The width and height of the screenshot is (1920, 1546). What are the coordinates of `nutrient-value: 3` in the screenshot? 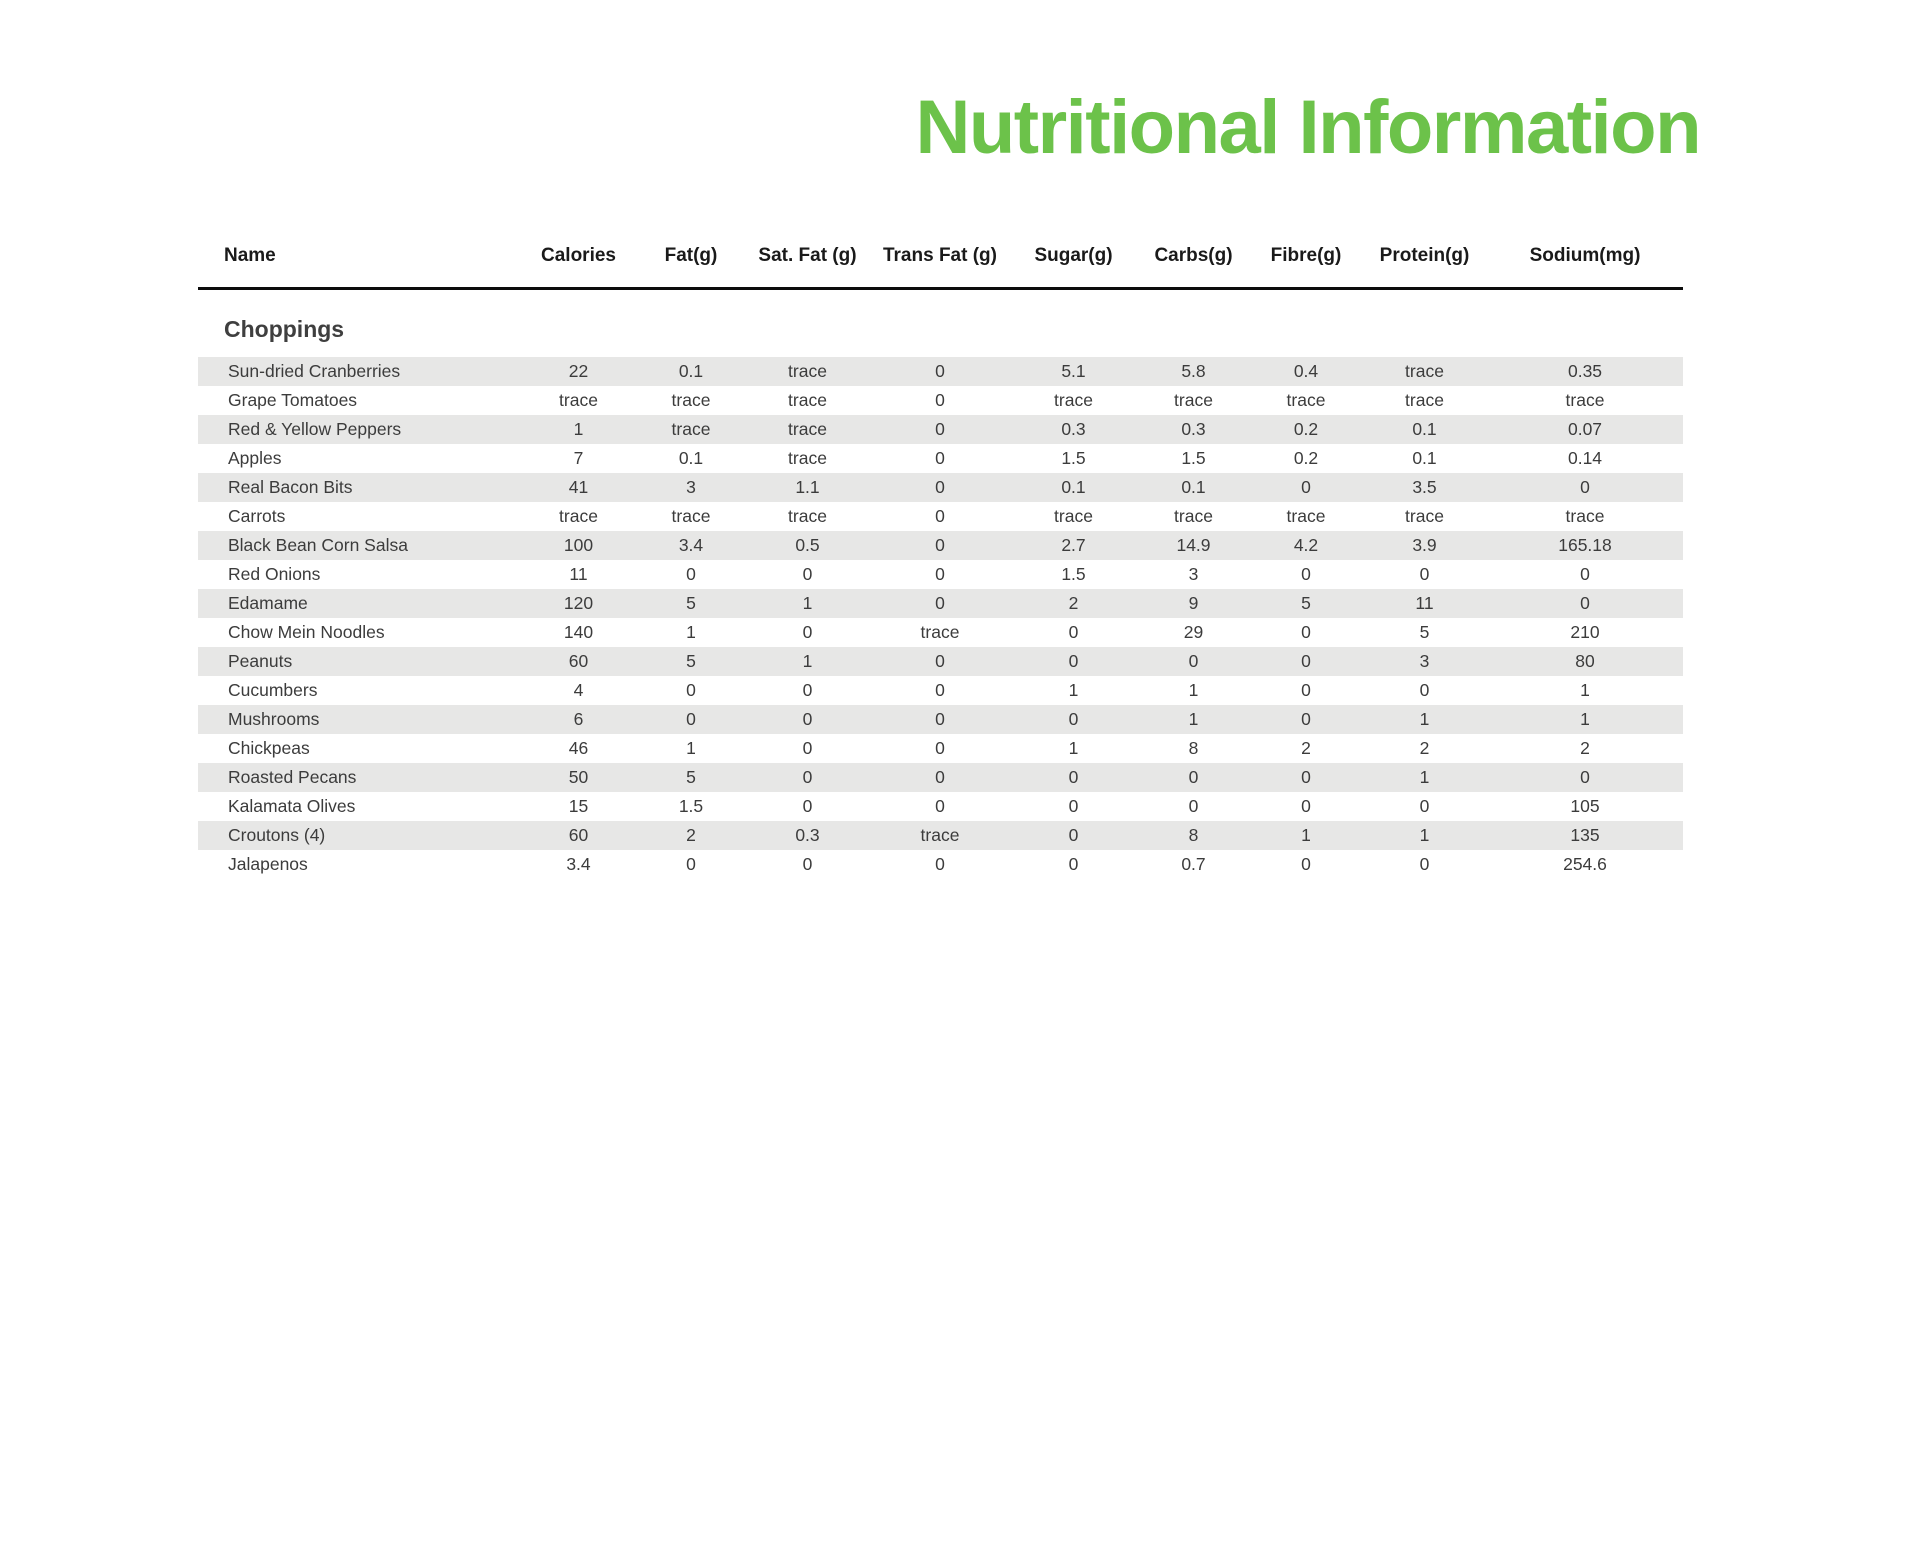 It's located at (1193, 574).